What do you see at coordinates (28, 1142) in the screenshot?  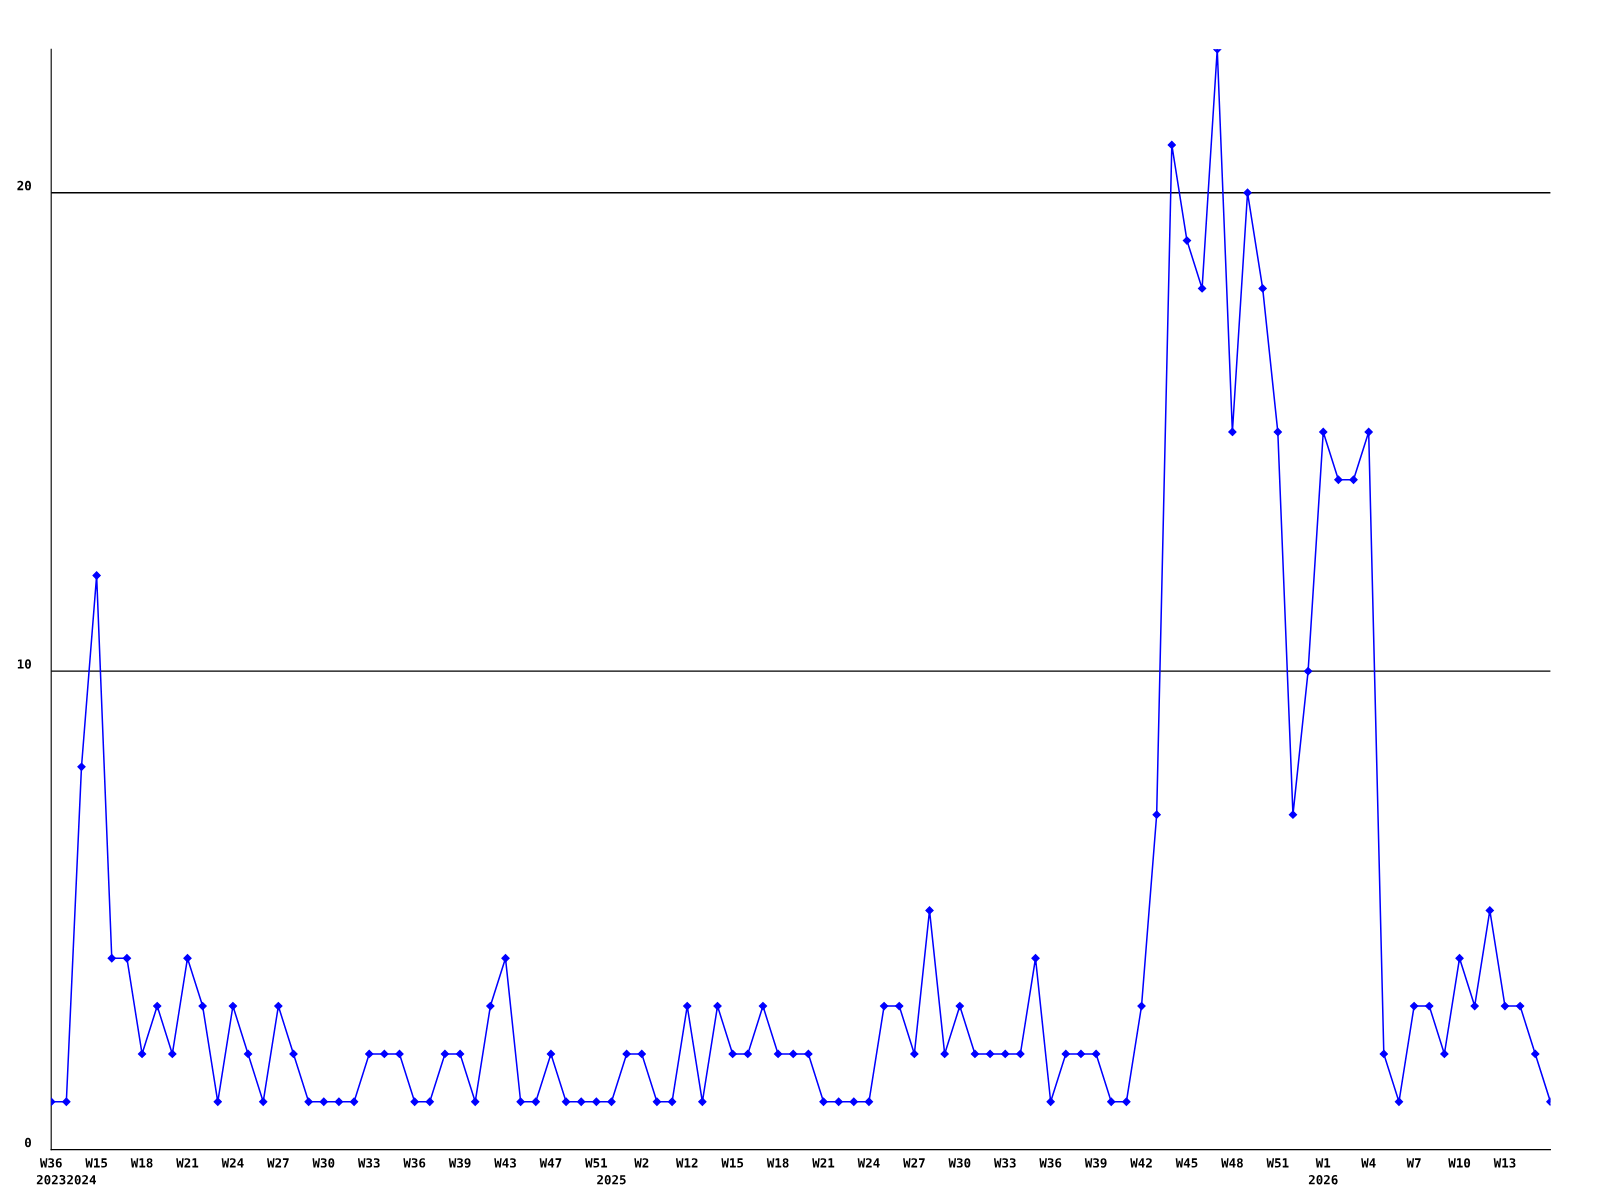 I see `y-tick-label: 0` at bounding box center [28, 1142].